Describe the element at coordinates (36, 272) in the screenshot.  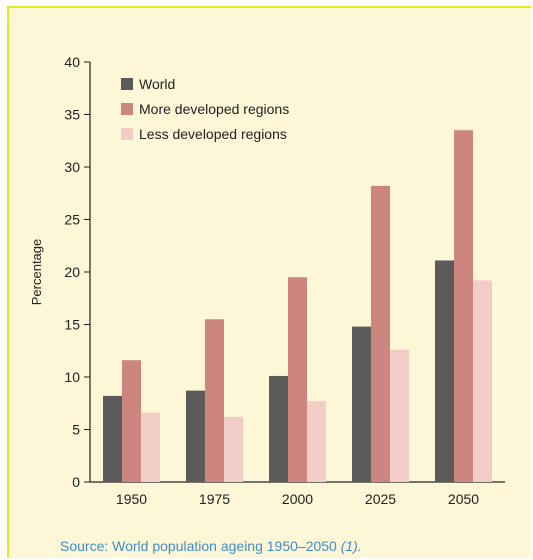
I see `y-axis-label: Percentage` at that location.